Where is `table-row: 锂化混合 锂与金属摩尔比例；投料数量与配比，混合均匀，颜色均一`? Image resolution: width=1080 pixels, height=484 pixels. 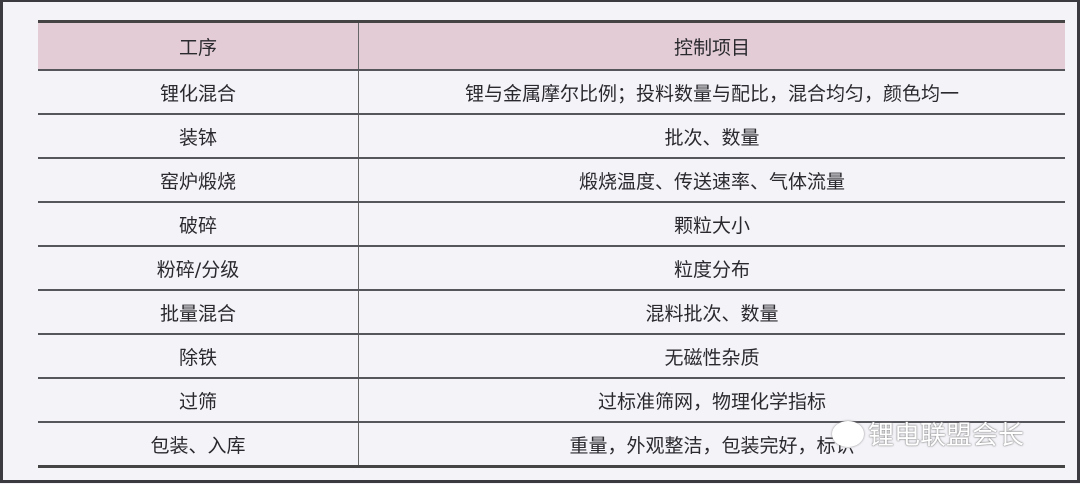
table-row: 锂化混合 锂与金属摩尔比例；投料数量与配比，混合均匀，颜色均一 is located at coordinates (551, 92).